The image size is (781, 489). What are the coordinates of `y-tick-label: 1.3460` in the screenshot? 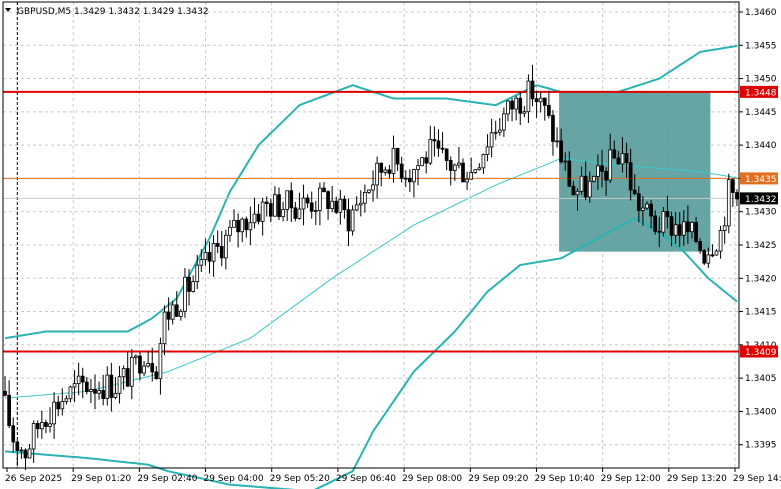 It's located at (761, 13).